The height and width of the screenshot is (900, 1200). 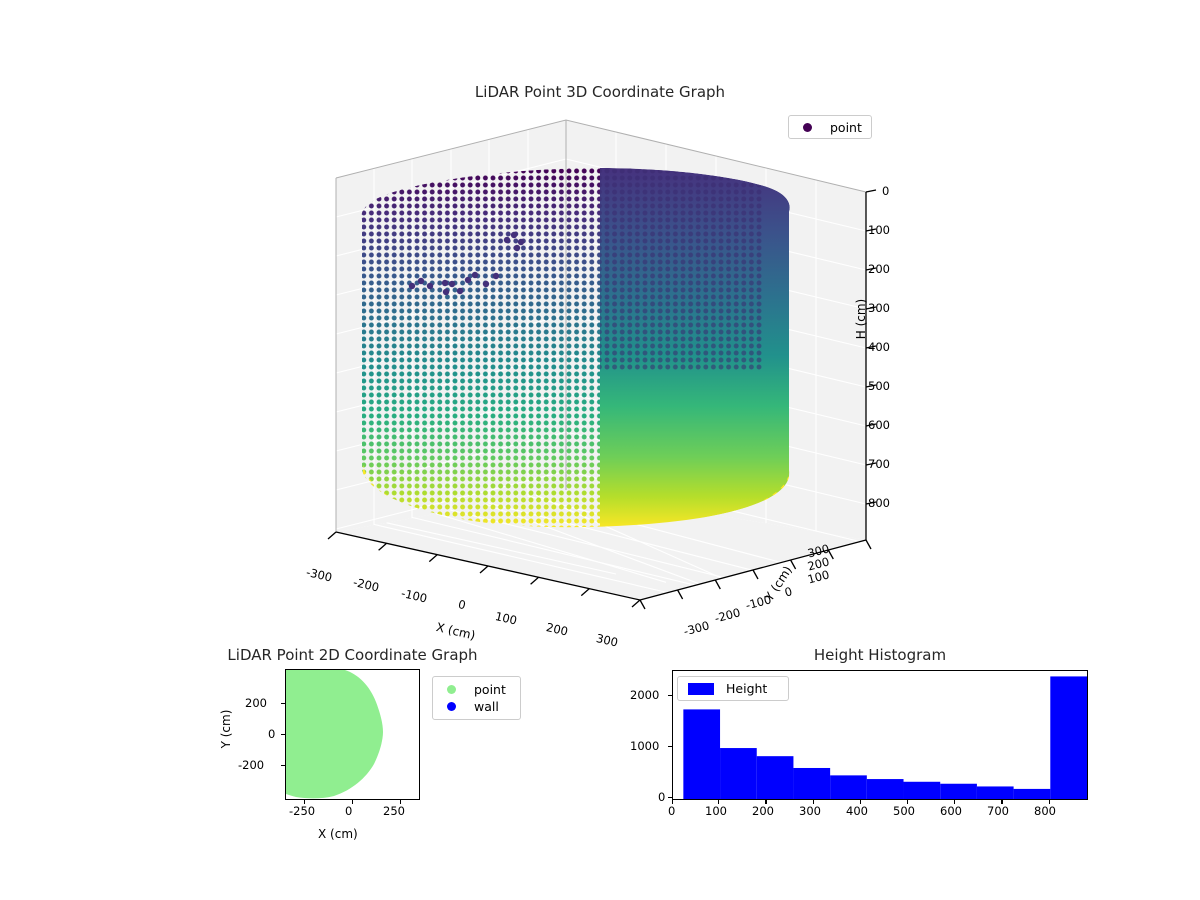 What do you see at coordinates (451, 706) in the screenshot?
I see `wall-marker-icon` at bounding box center [451, 706].